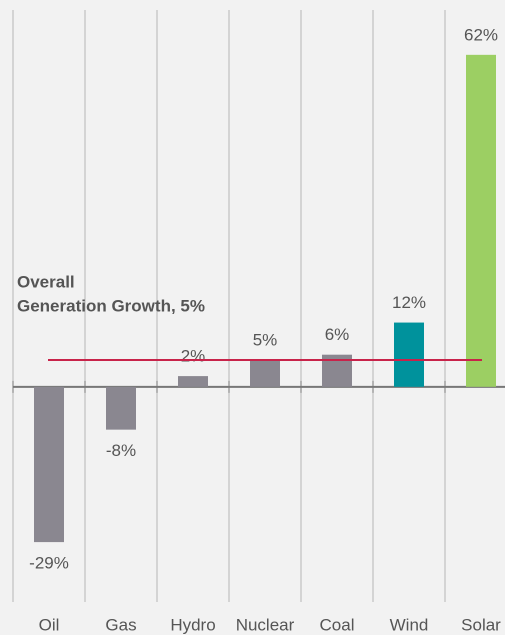 The height and width of the screenshot is (635, 505). I want to click on value-label: 2%, so click(193, 356).